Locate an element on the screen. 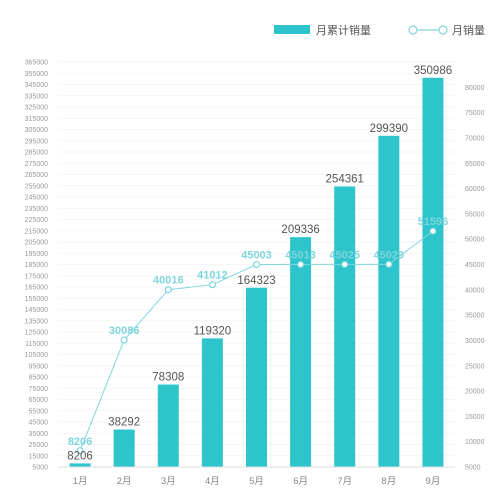  category-label: 4月 is located at coordinates (212, 481).